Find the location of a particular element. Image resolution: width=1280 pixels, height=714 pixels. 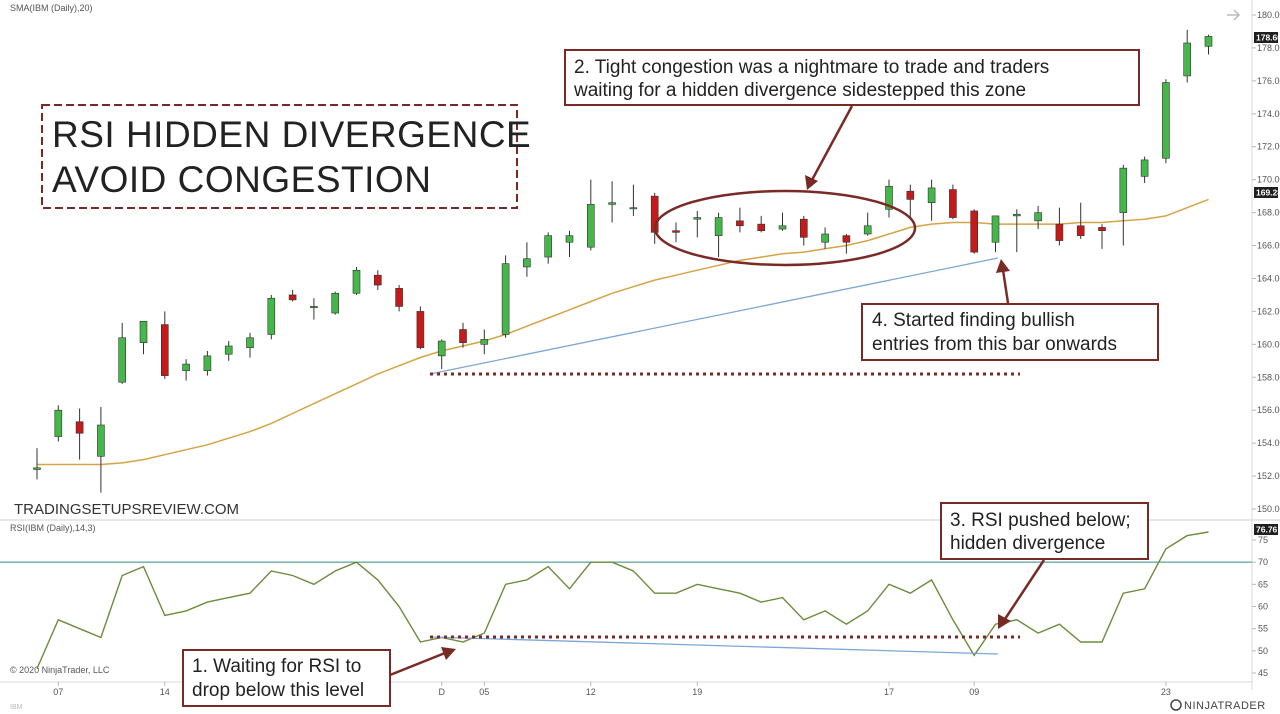

time-tick-label: 17 is located at coordinates (889, 692).